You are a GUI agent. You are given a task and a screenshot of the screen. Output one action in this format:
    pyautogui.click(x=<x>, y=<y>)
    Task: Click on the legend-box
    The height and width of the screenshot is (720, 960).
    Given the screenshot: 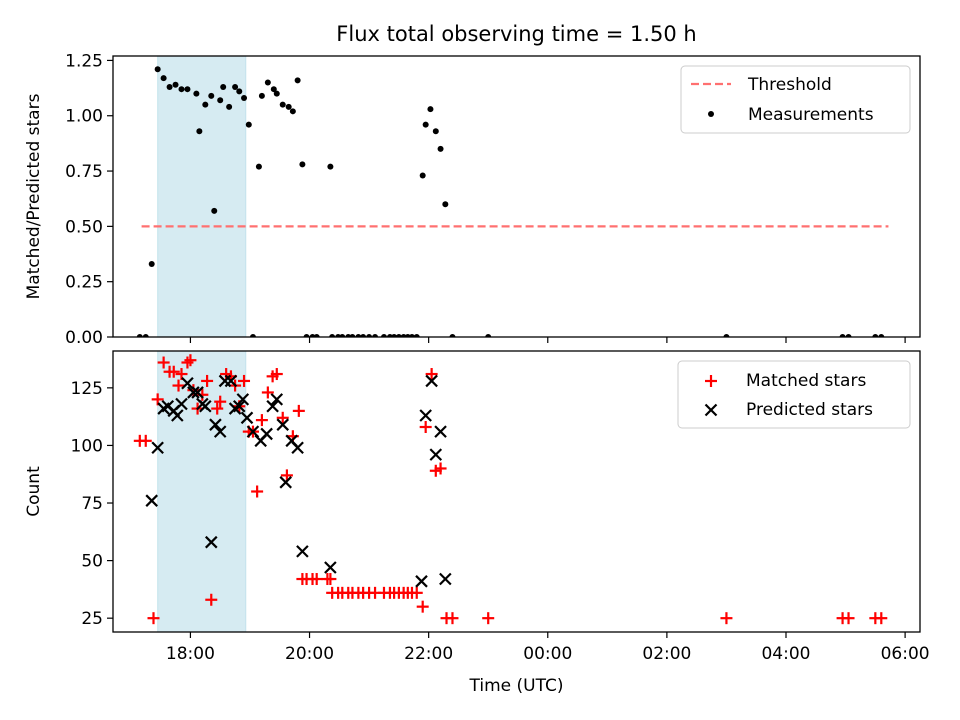 What is the action you would take?
    pyautogui.click(x=795, y=99)
    